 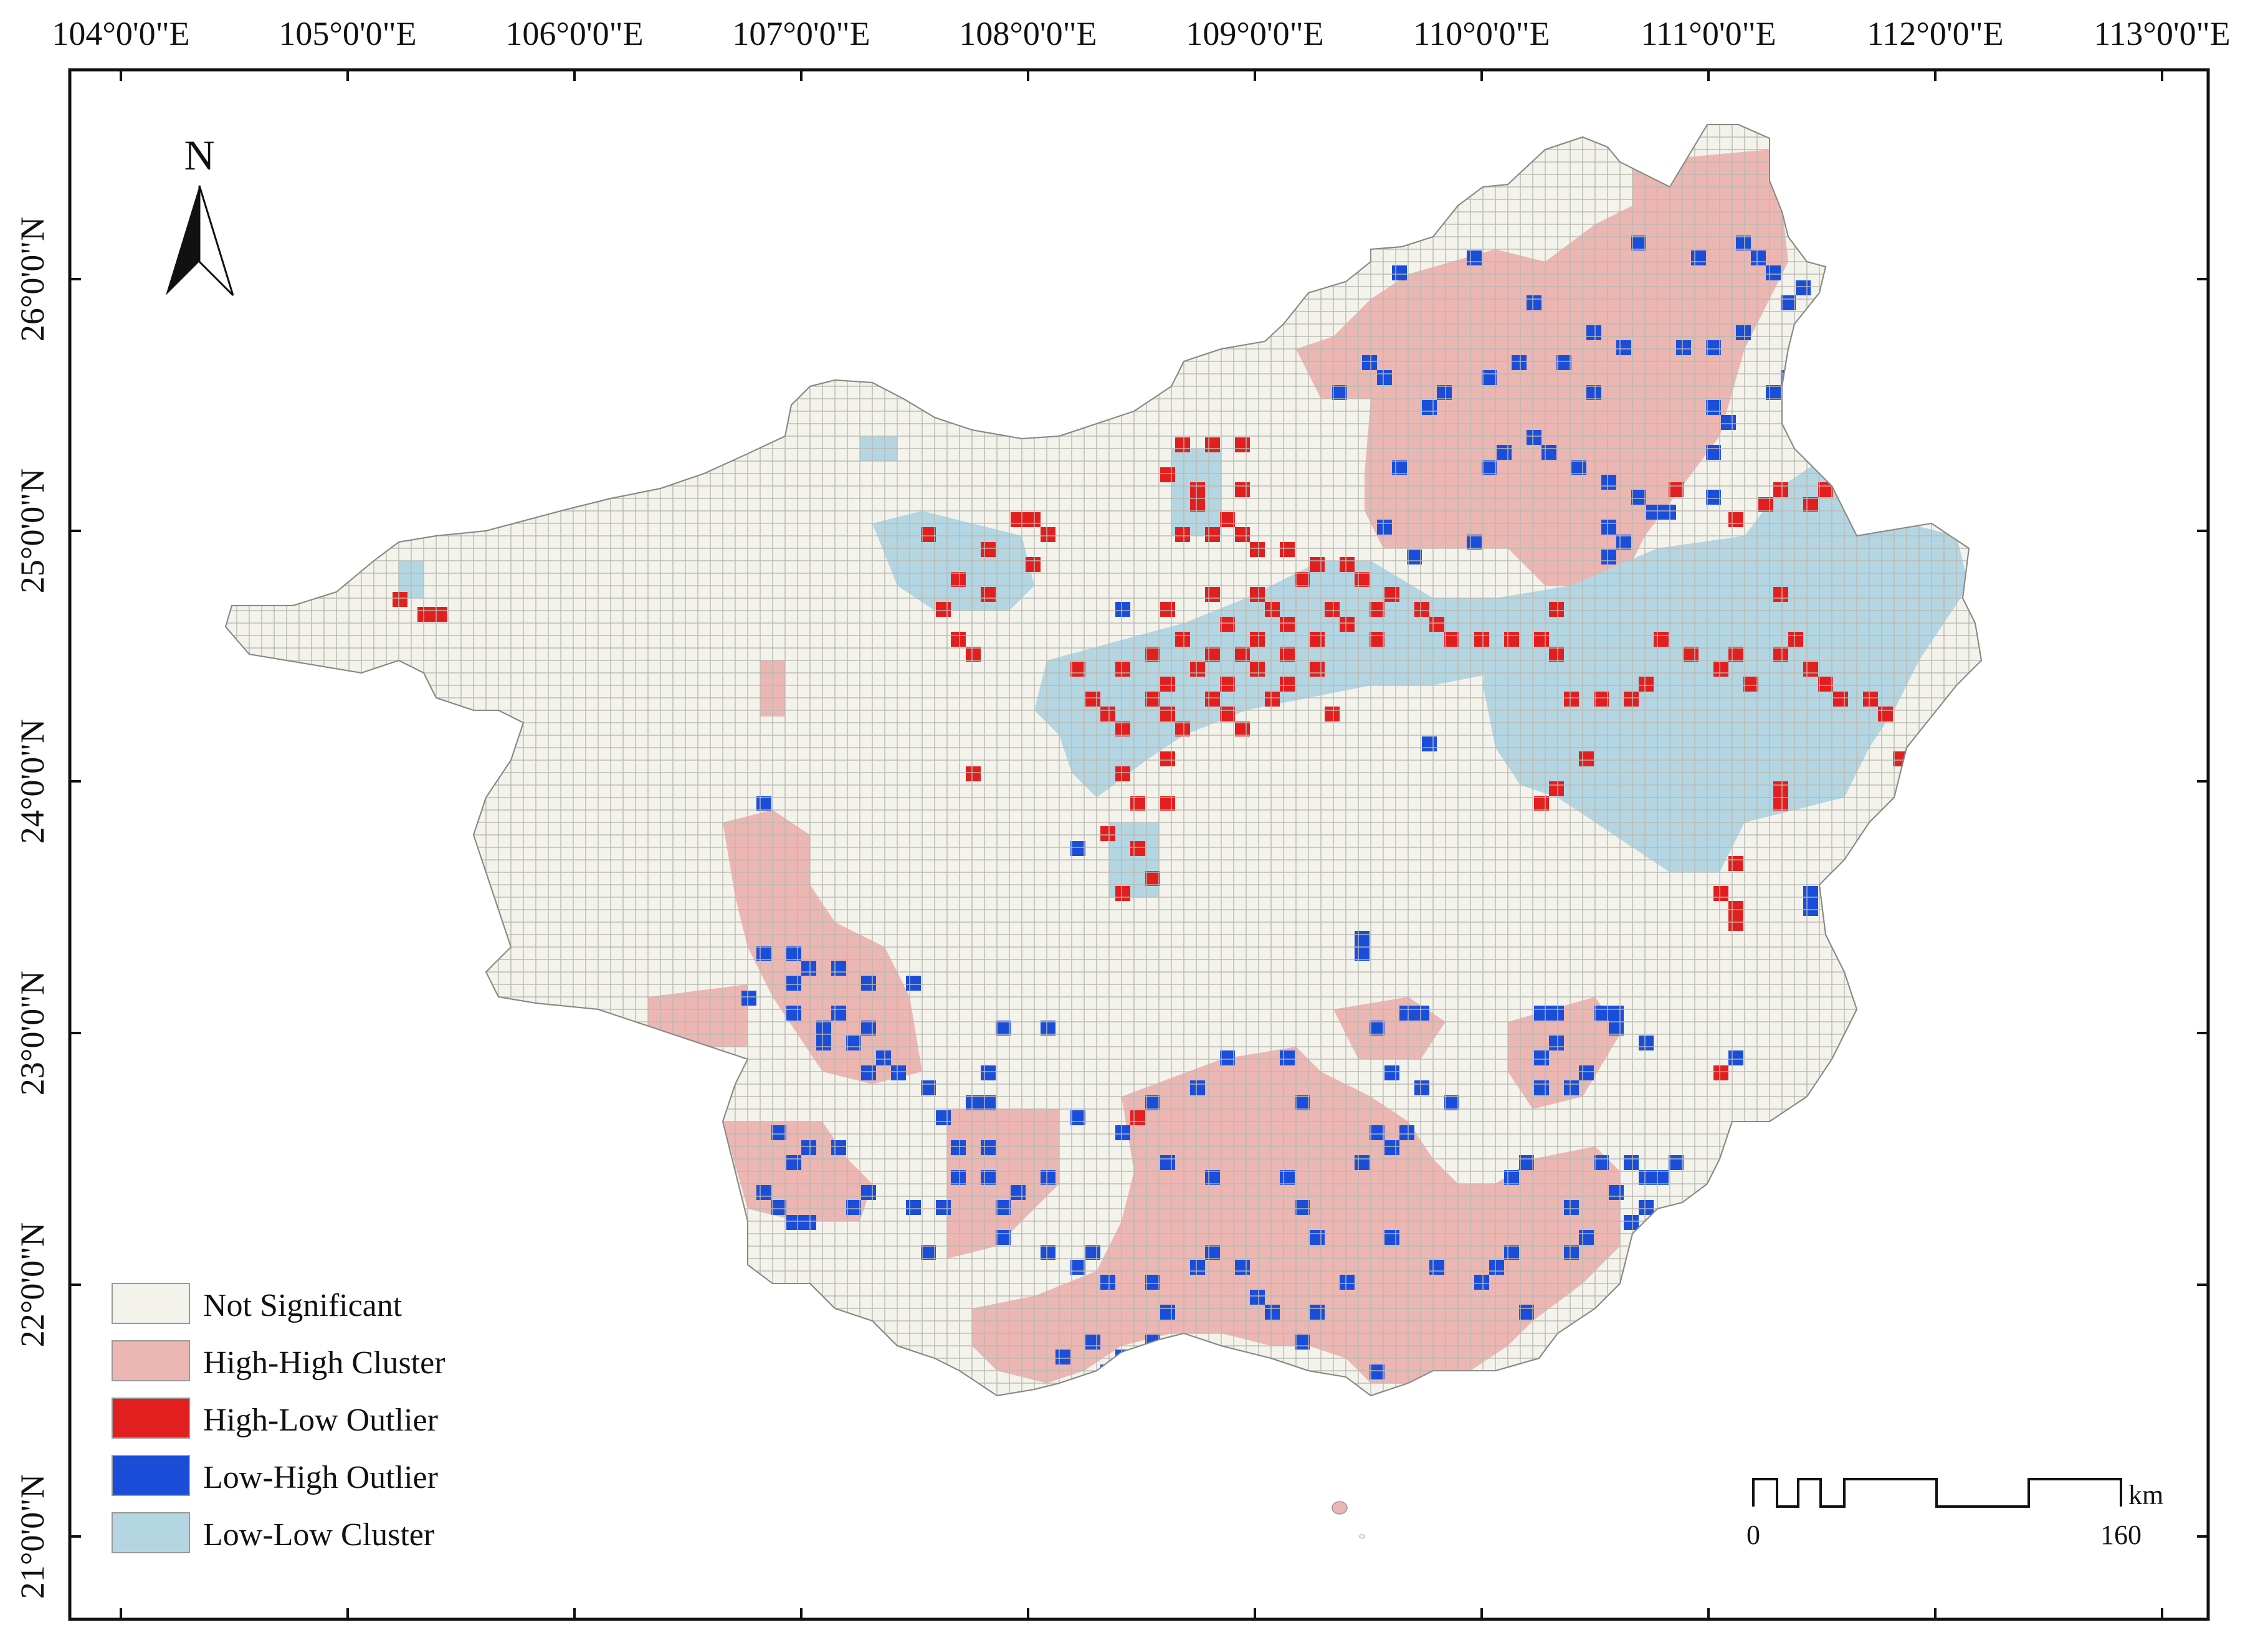 What do you see at coordinates (1753, 1535) in the screenshot?
I see `scale-start: 0` at bounding box center [1753, 1535].